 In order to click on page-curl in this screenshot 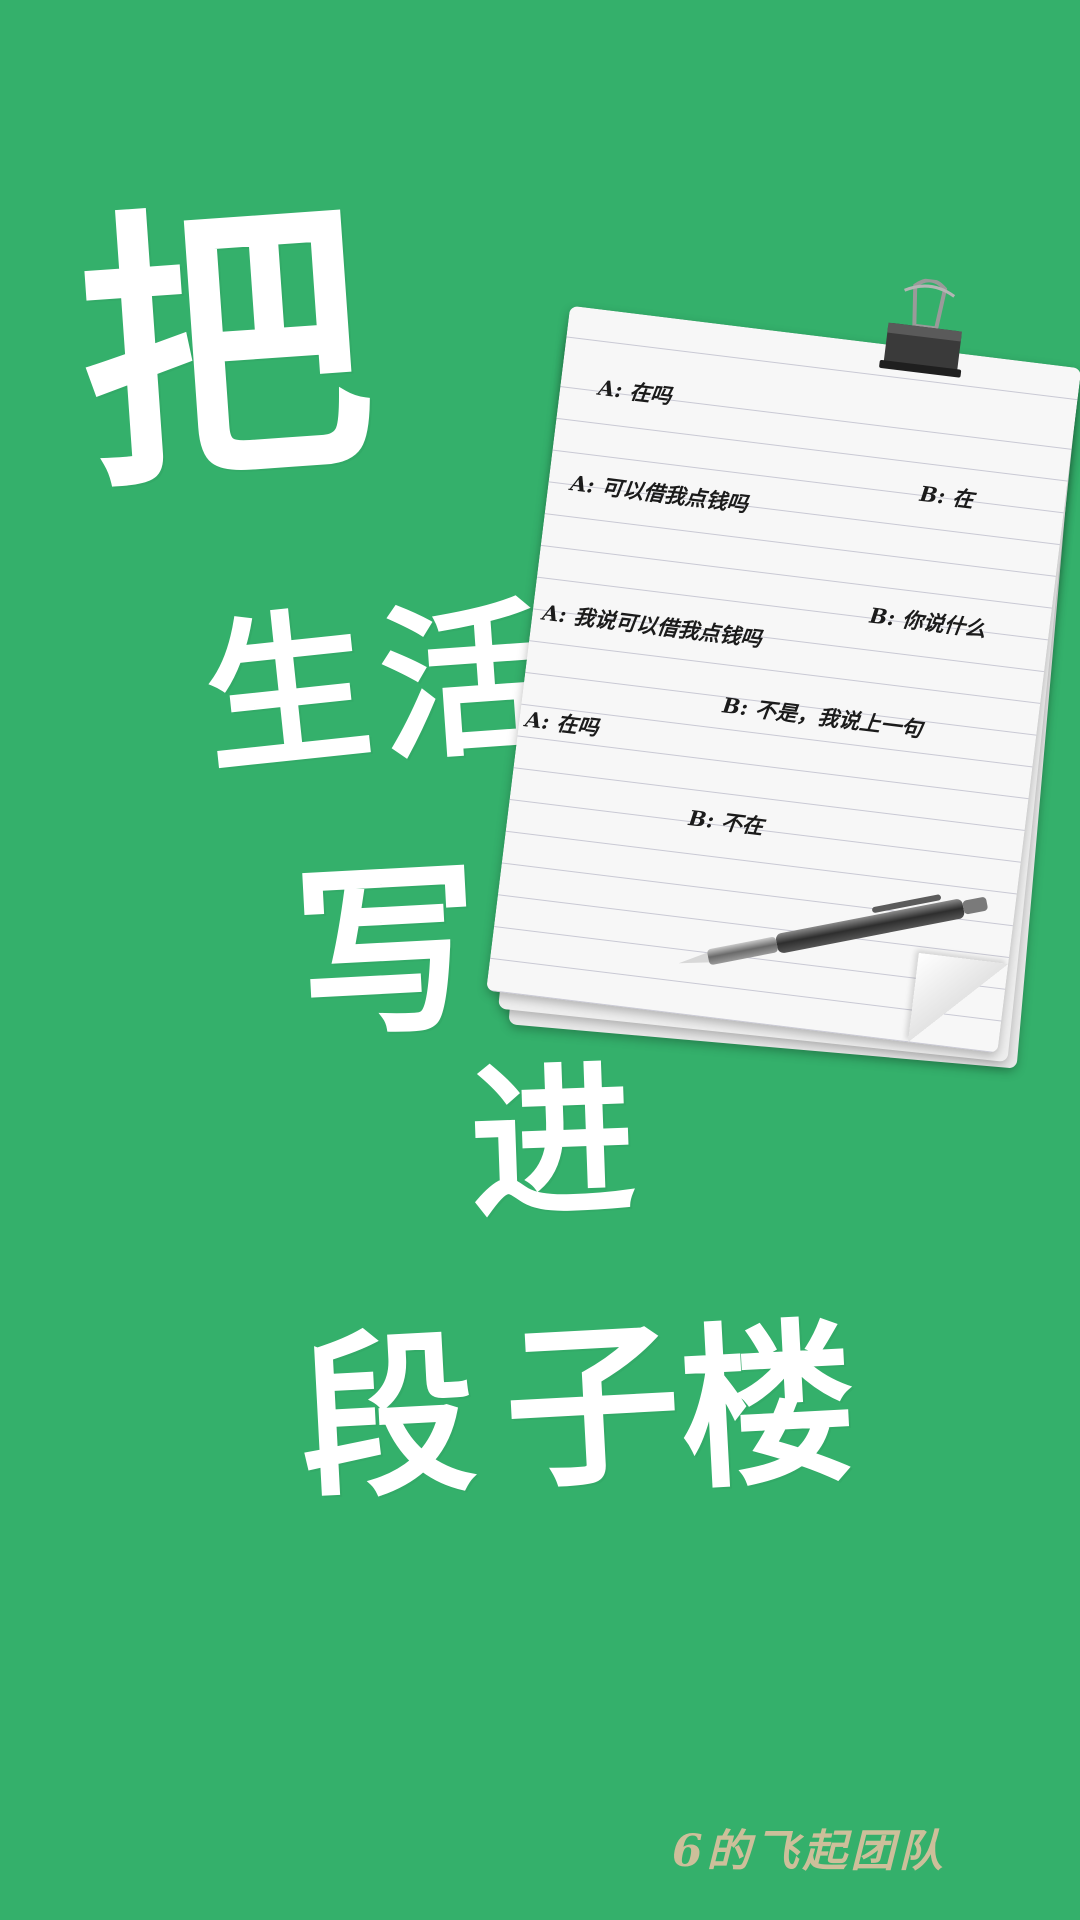, I will do `click(958, 1003)`.